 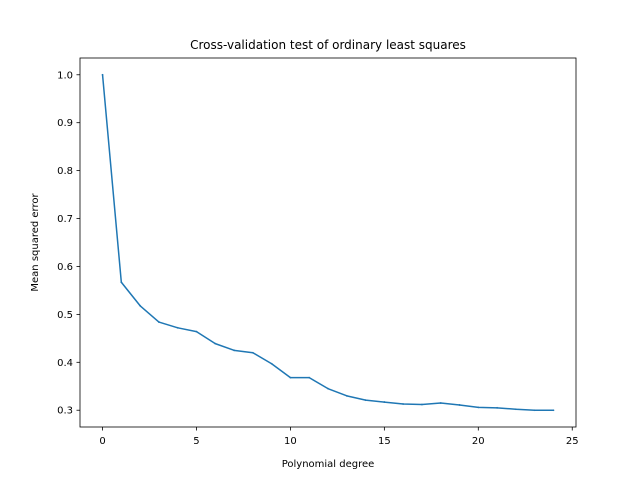 What do you see at coordinates (328, 464) in the screenshot?
I see `x-axis-label: Polynomial degree` at bounding box center [328, 464].